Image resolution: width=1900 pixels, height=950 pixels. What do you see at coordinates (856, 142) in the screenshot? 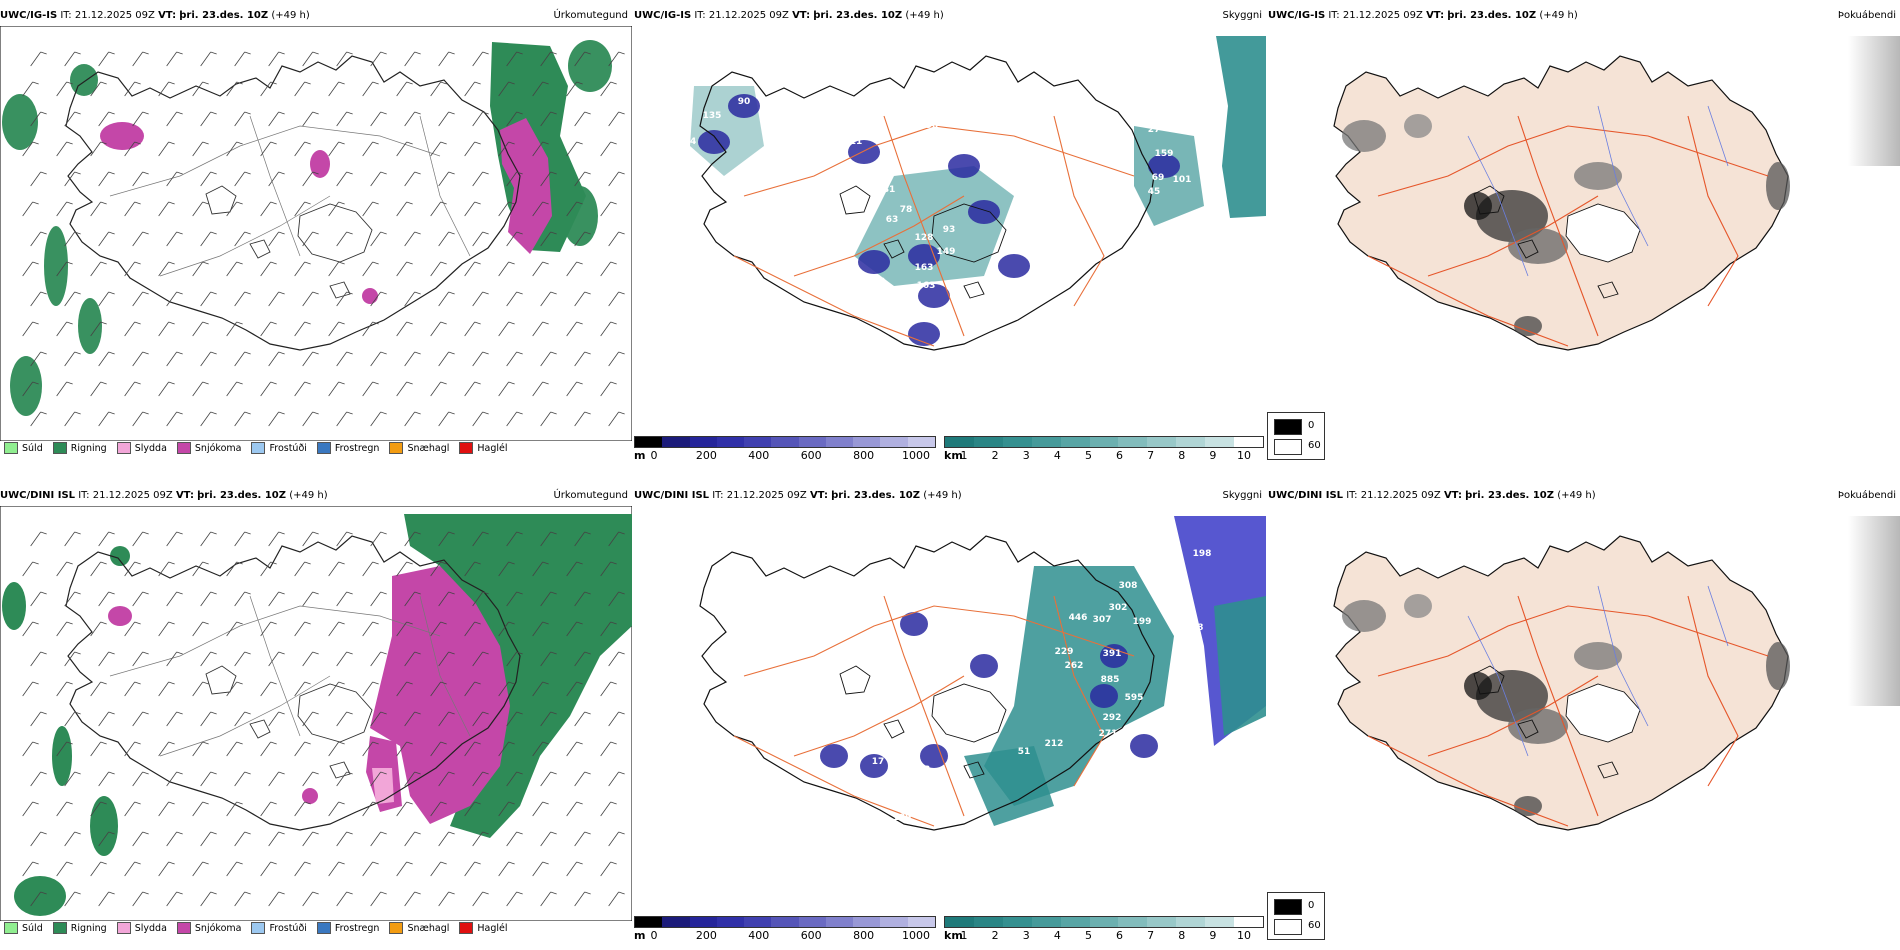
I see `visibility-value-label: 11` at bounding box center [856, 142].